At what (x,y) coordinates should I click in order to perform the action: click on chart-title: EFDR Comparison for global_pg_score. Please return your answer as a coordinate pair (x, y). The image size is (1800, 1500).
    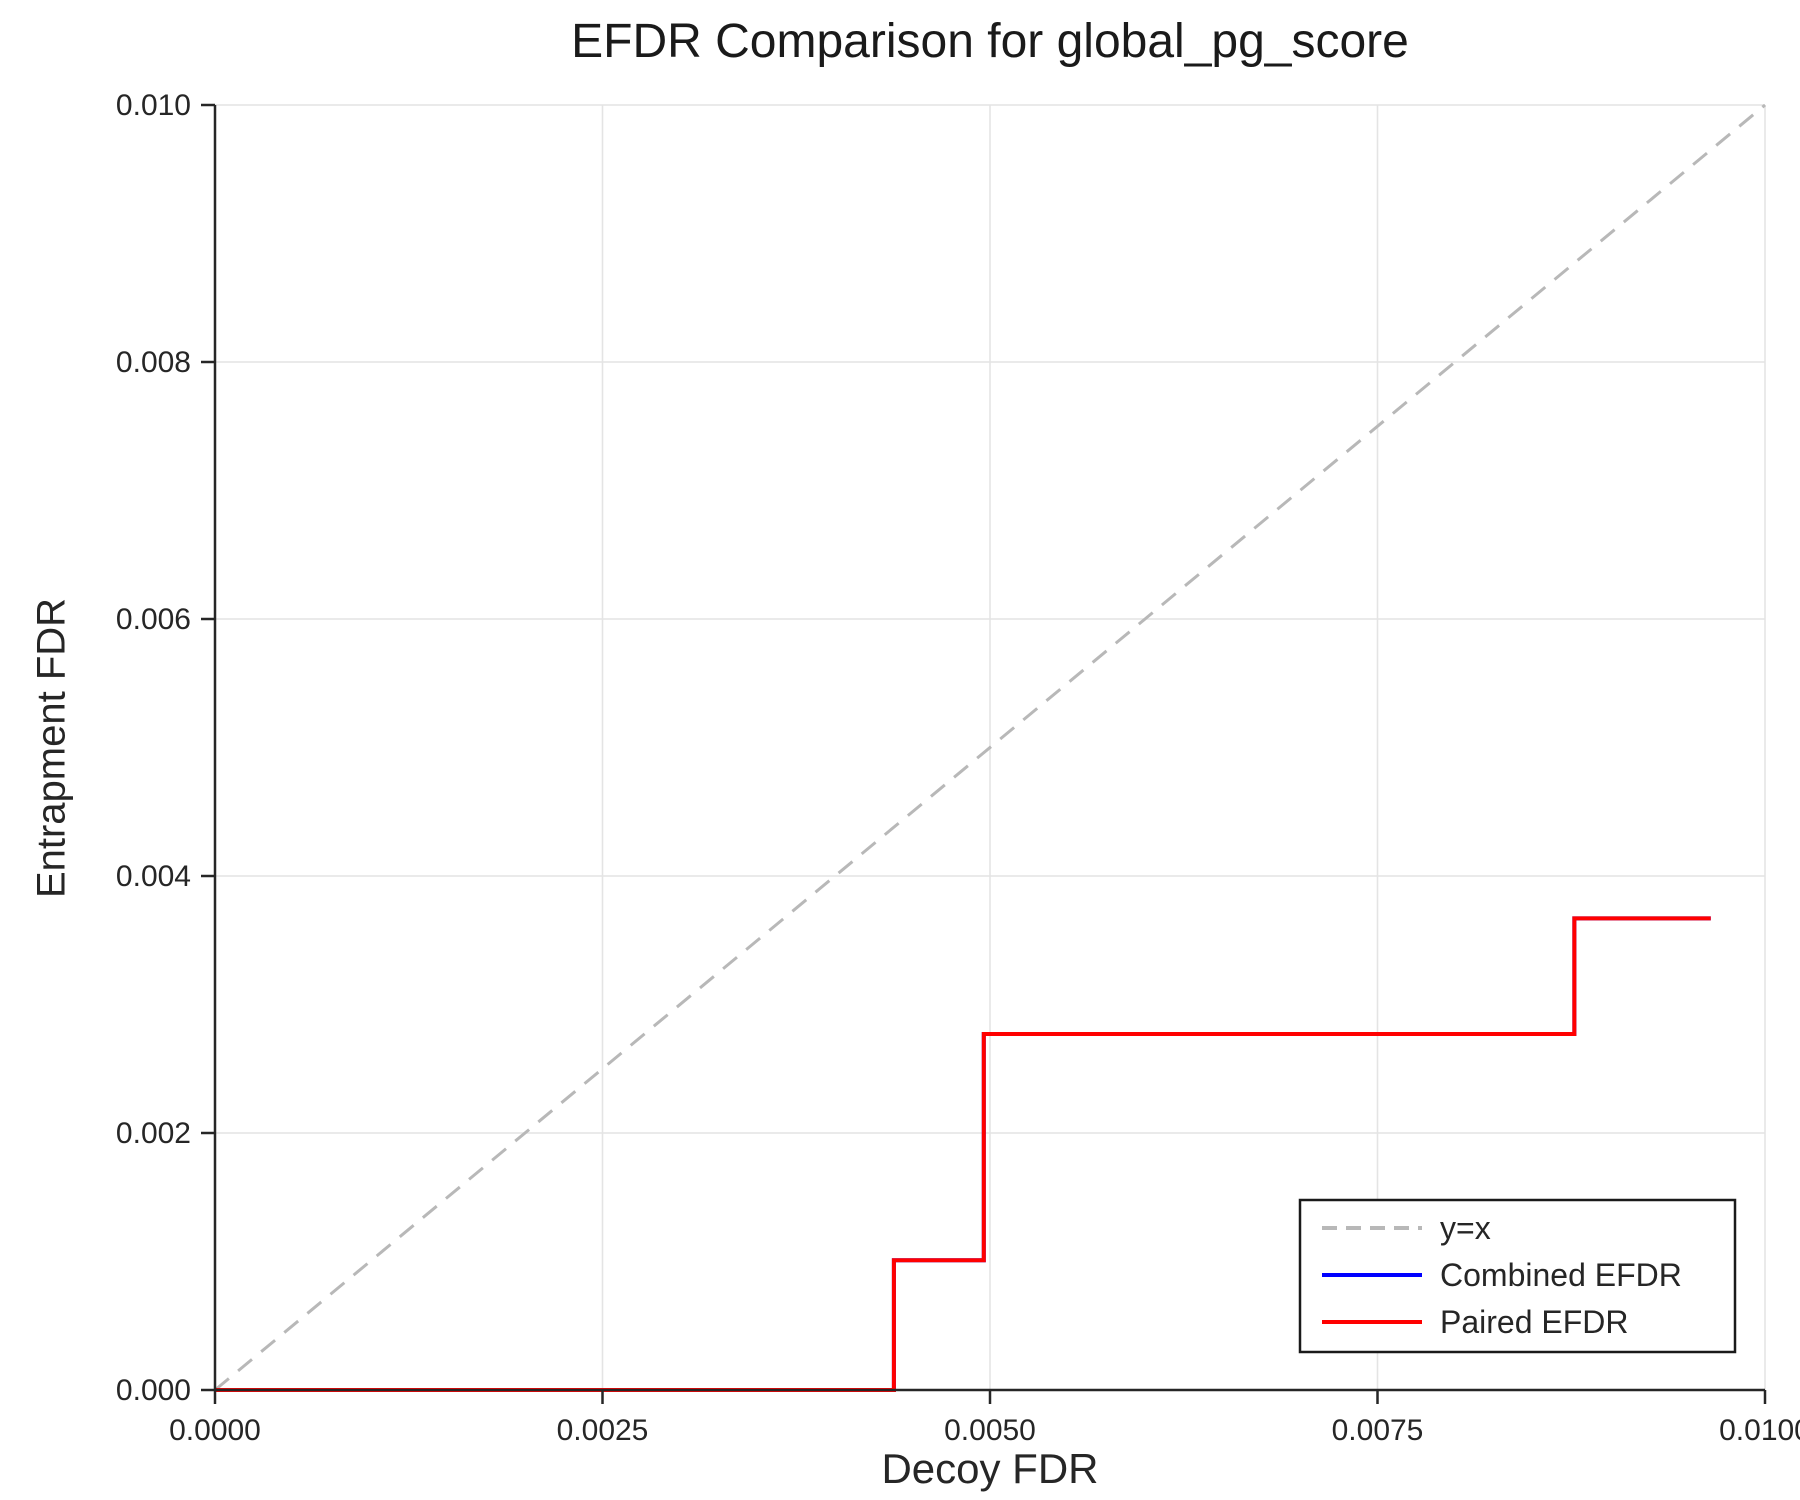
    Looking at the image, I should click on (990, 41).